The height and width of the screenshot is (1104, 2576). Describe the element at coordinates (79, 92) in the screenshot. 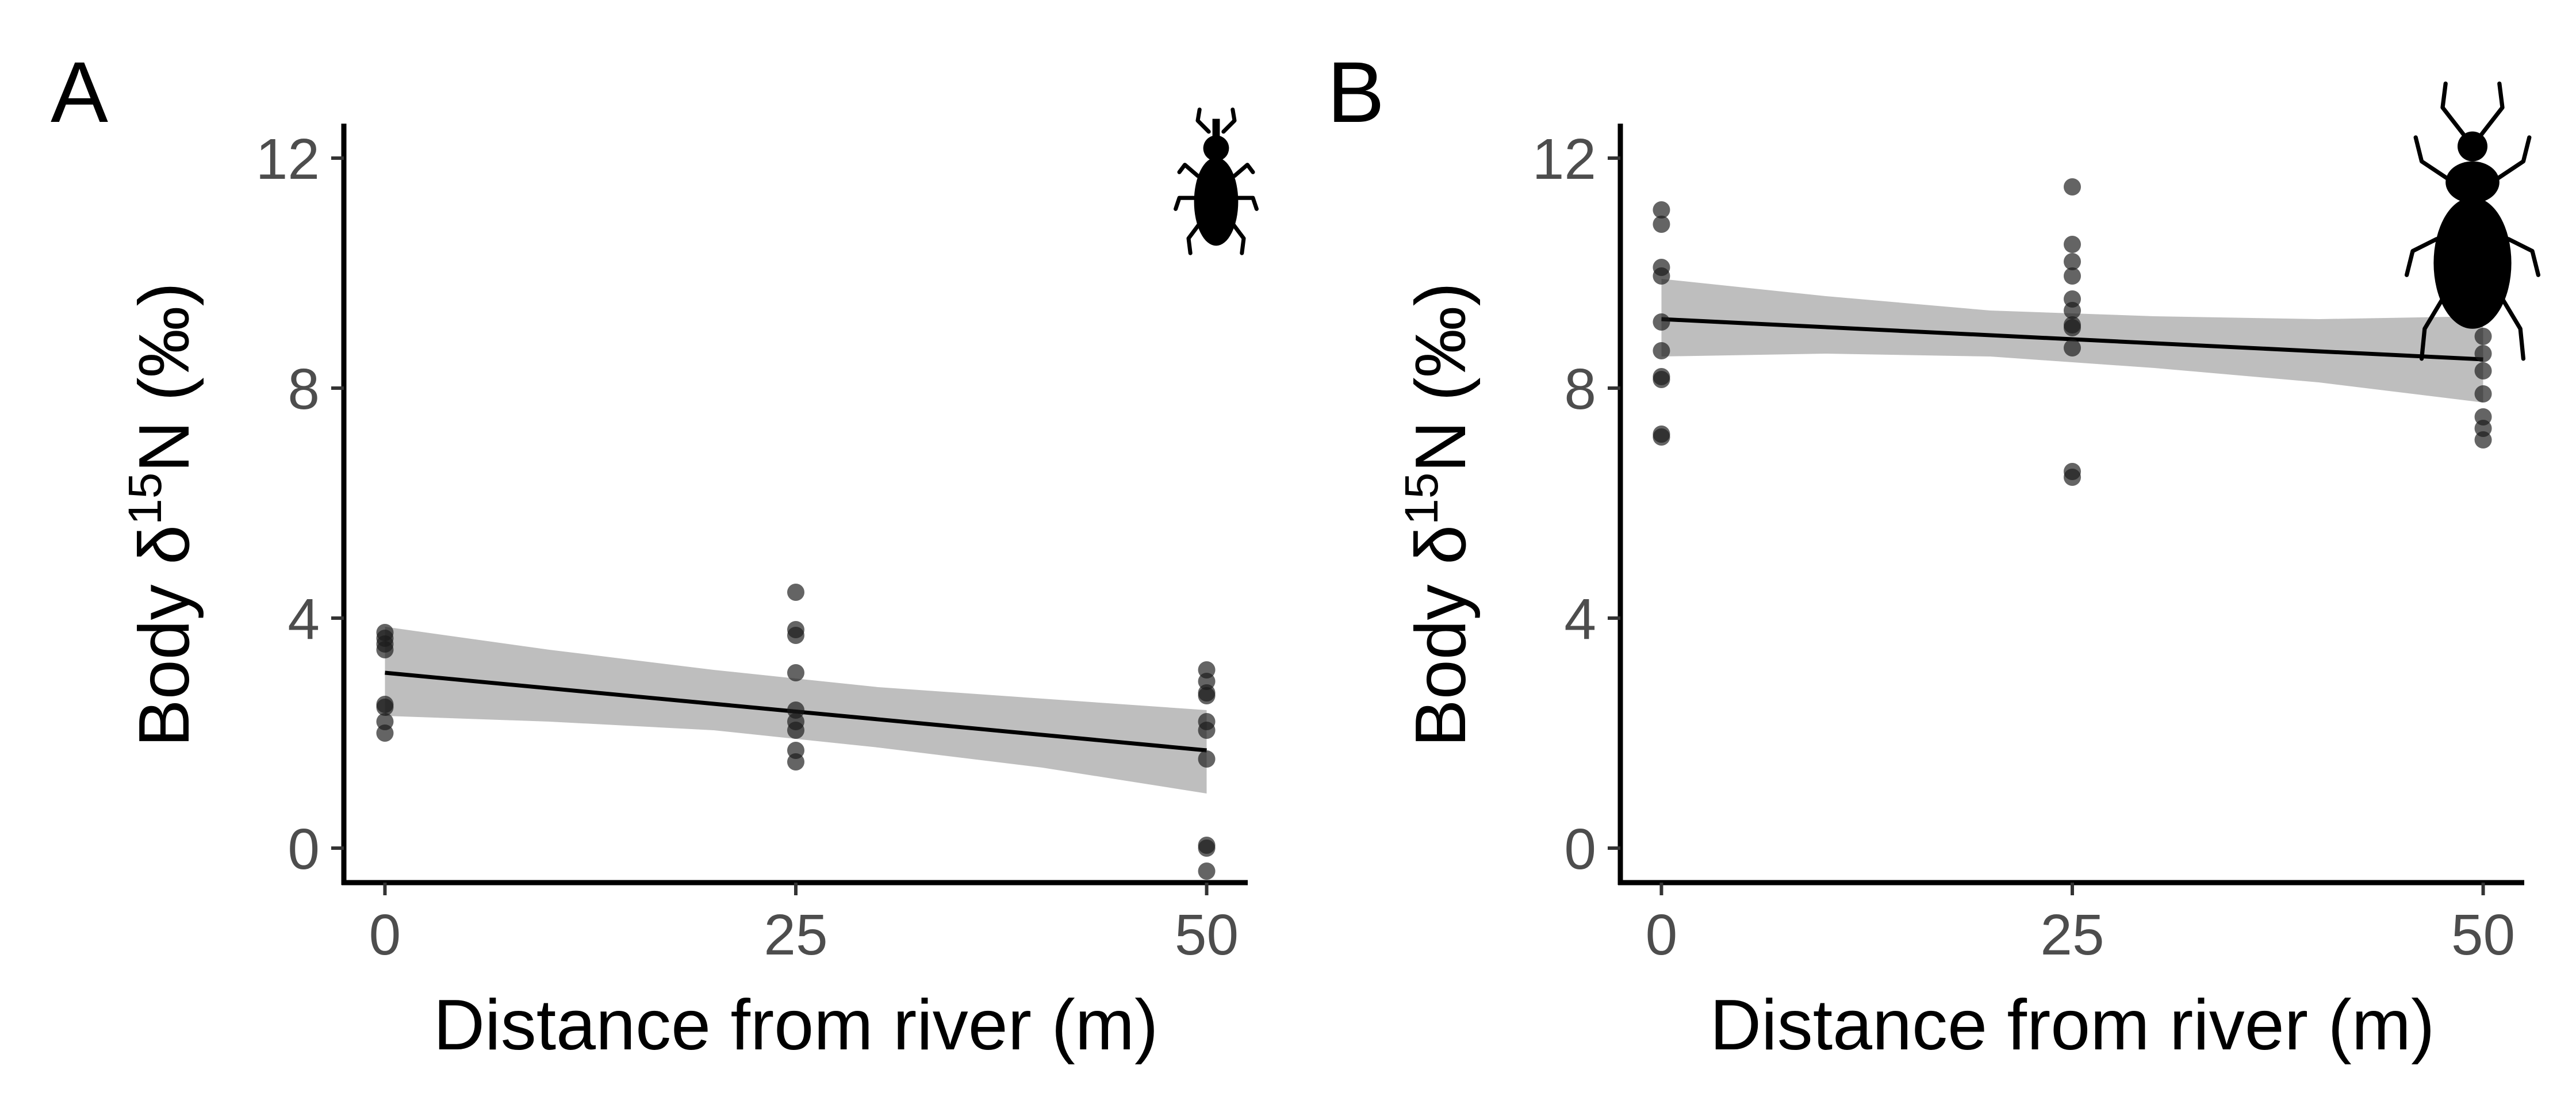

I see `panel-letter: A` at that location.